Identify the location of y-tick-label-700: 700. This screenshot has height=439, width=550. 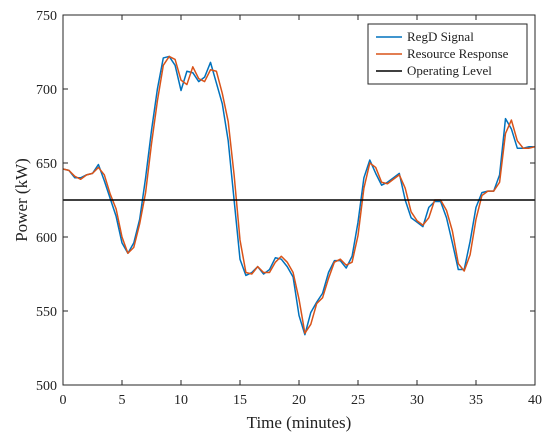
(46, 90).